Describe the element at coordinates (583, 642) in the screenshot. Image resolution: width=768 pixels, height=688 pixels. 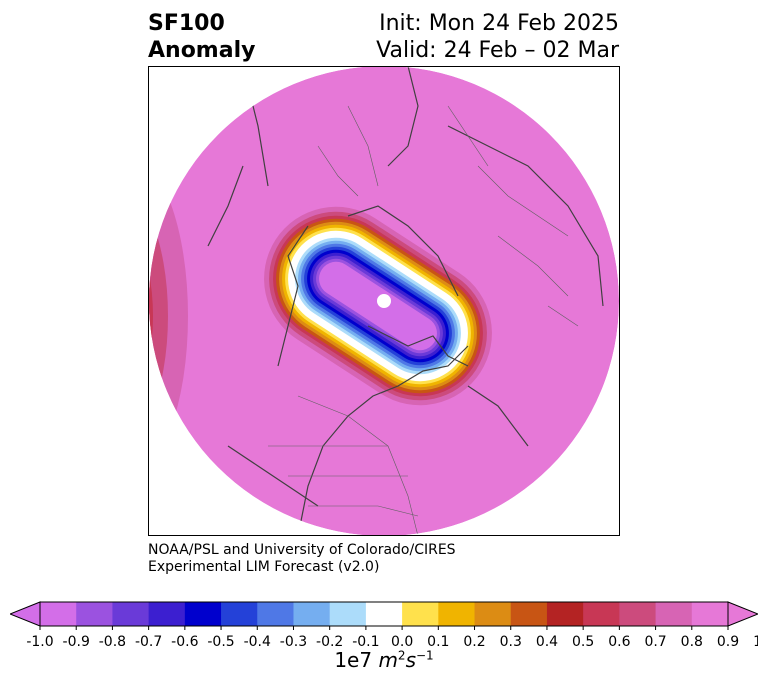
I see `colorbar-tick-label: 0.5` at that location.